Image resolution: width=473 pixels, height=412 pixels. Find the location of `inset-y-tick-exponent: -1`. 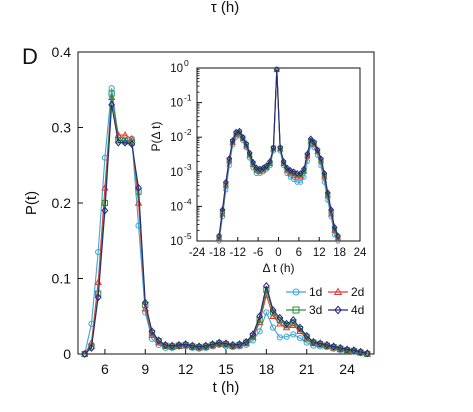

inset-y-tick-exponent: -1 is located at coordinates (188, 98).